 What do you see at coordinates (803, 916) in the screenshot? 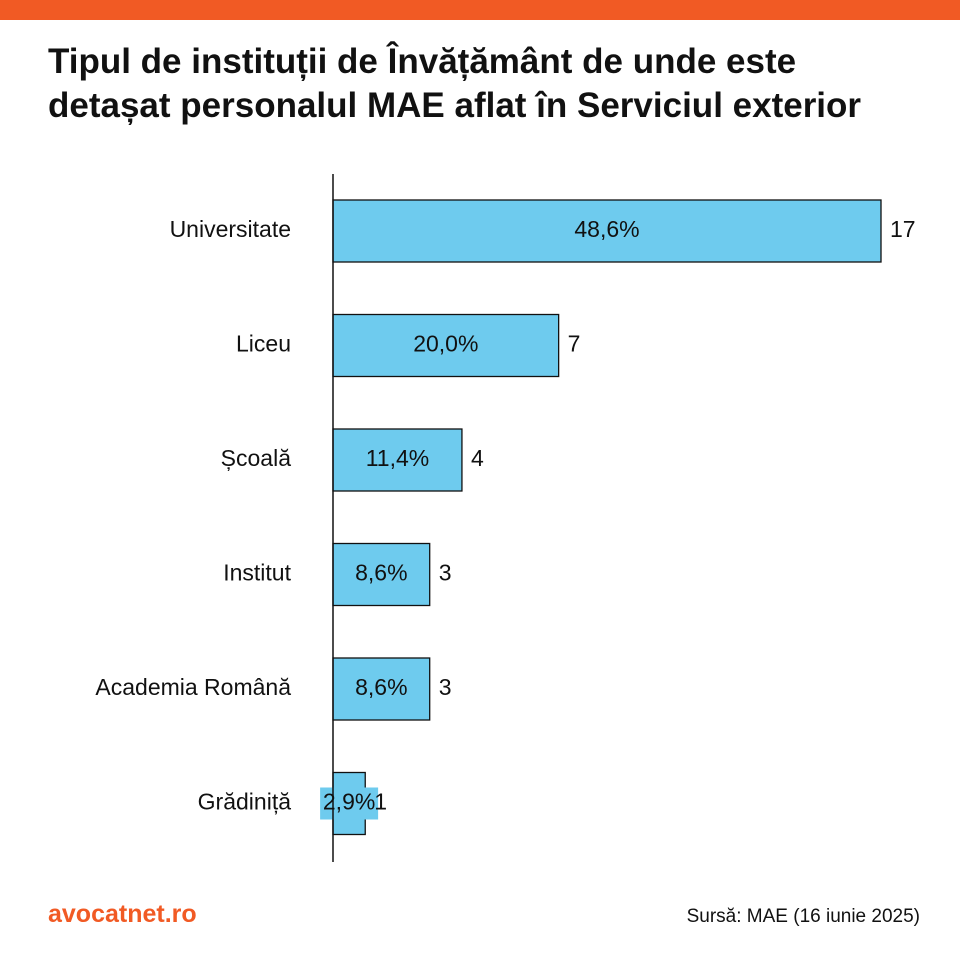
I see `source-note: Sursă: MAE (16 iunie 2025)` at bounding box center [803, 916].